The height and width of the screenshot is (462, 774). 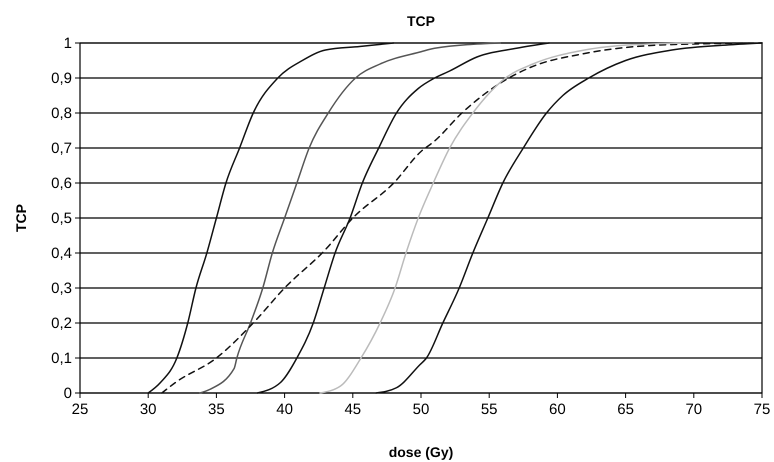 What do you see at coordinates (216, 409) in the screenshot?
I see `x-tick-label: 35` at bounding box center [216, 409].